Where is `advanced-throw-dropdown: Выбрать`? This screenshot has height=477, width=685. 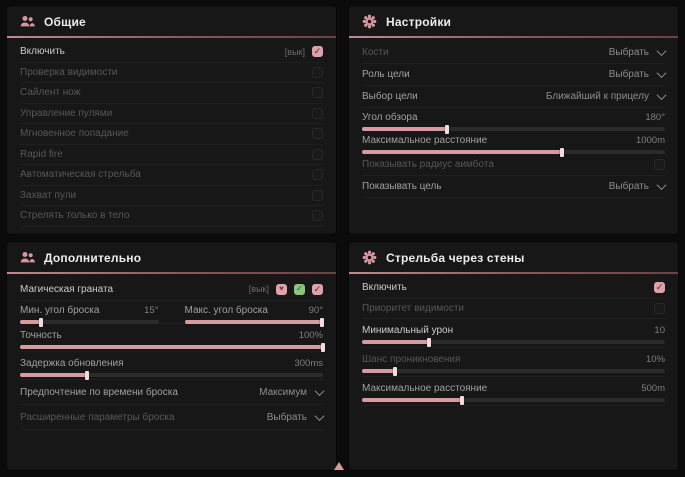 advanced-throw-dropdown: Выбрать is located at coordinates (296, 416).